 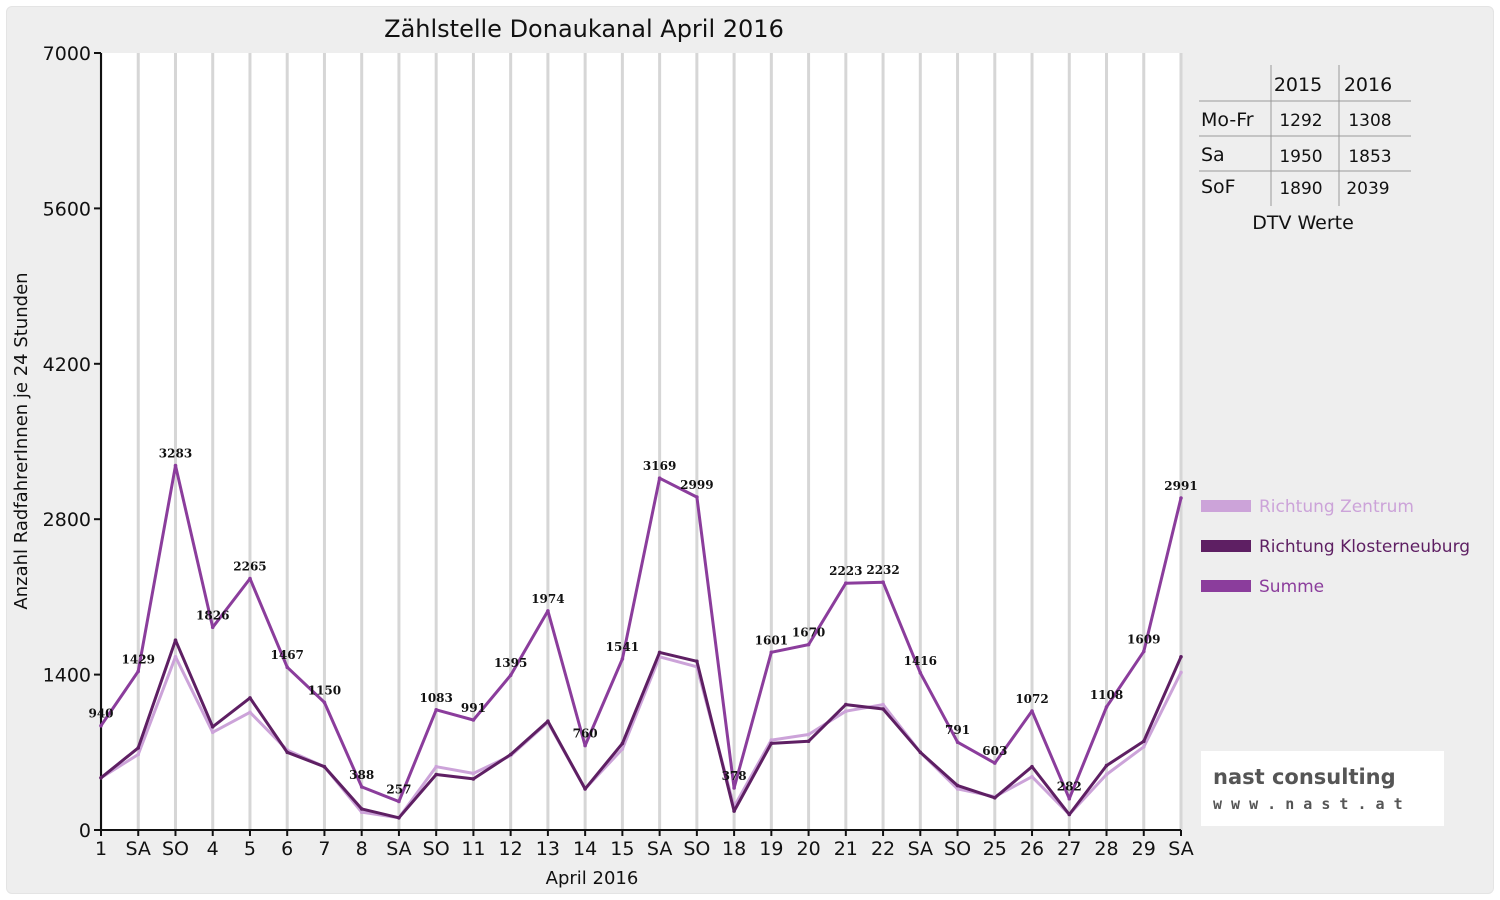 What do you see at coordinates (1303, 223) in the screenshot?
I see `dtv-caption: DTV Werte` at bounding box center [1303, 223].